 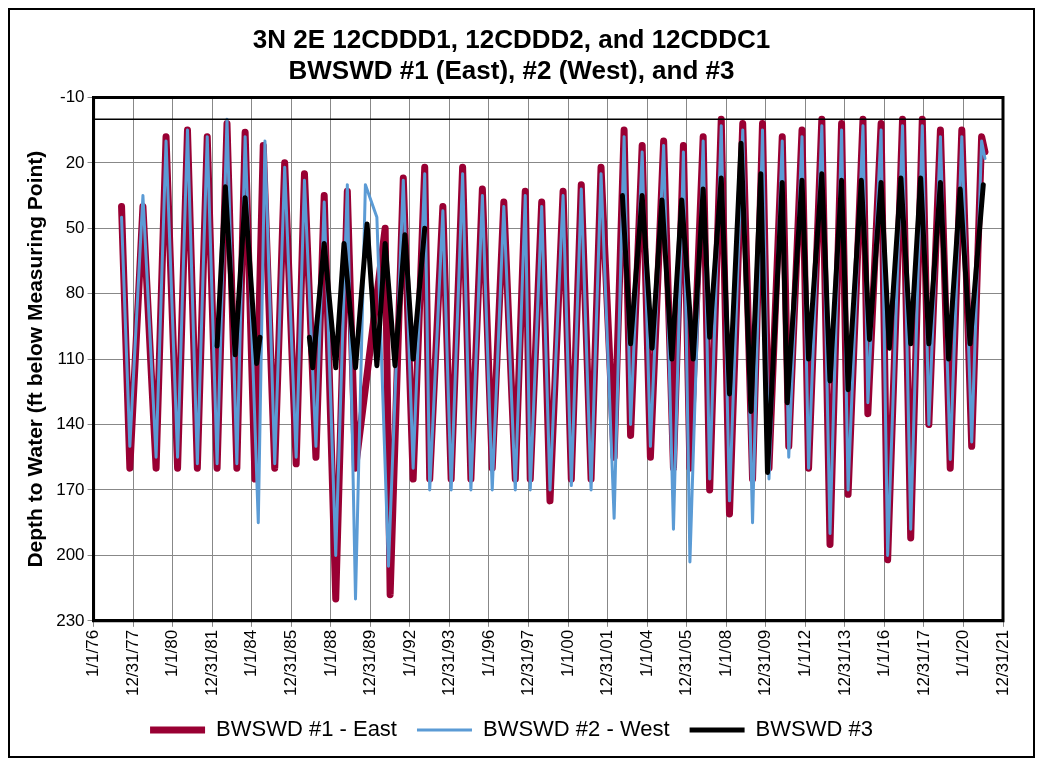 What do you see at coordinates (646, 653) in the screenshot?
I see `x-tick-label: 1/1/04` at bounding box center [646, 653].